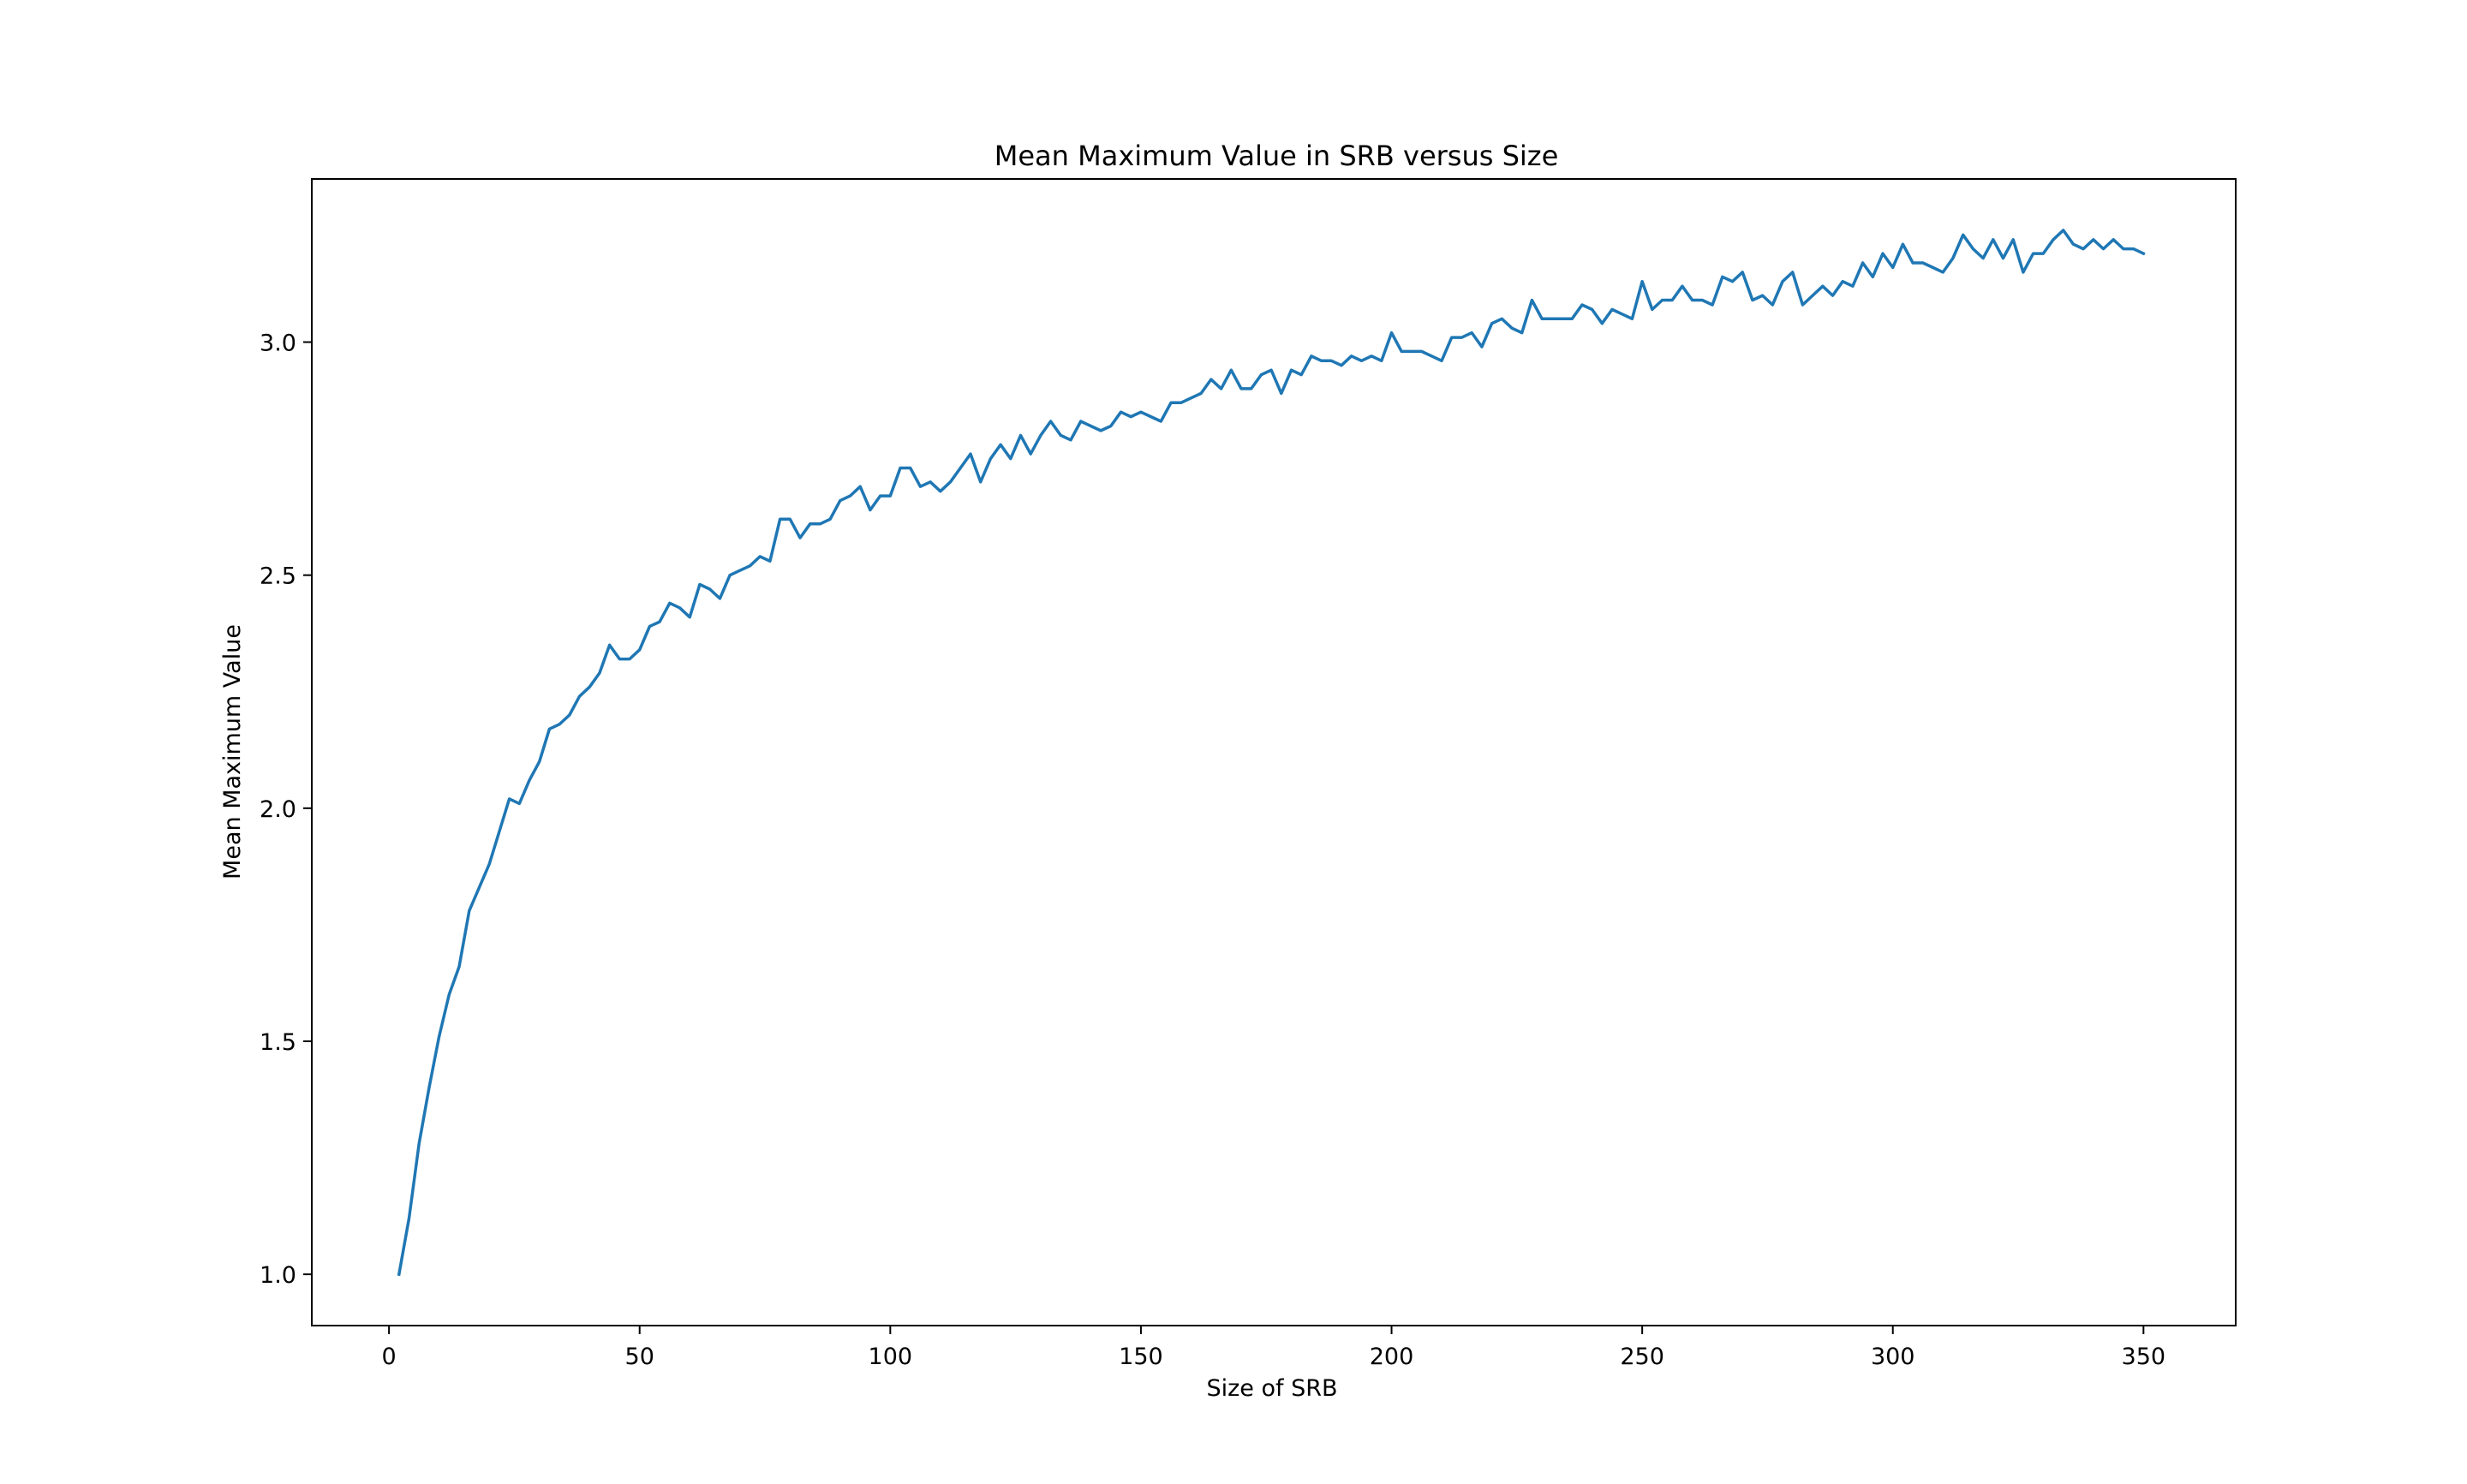 Image resolution: width=2467 pixels, height=1484 pixels. Describe the element at coordinates (278, 1043) in the screenshot. I see `y-tick-label: 1.5` at that location.